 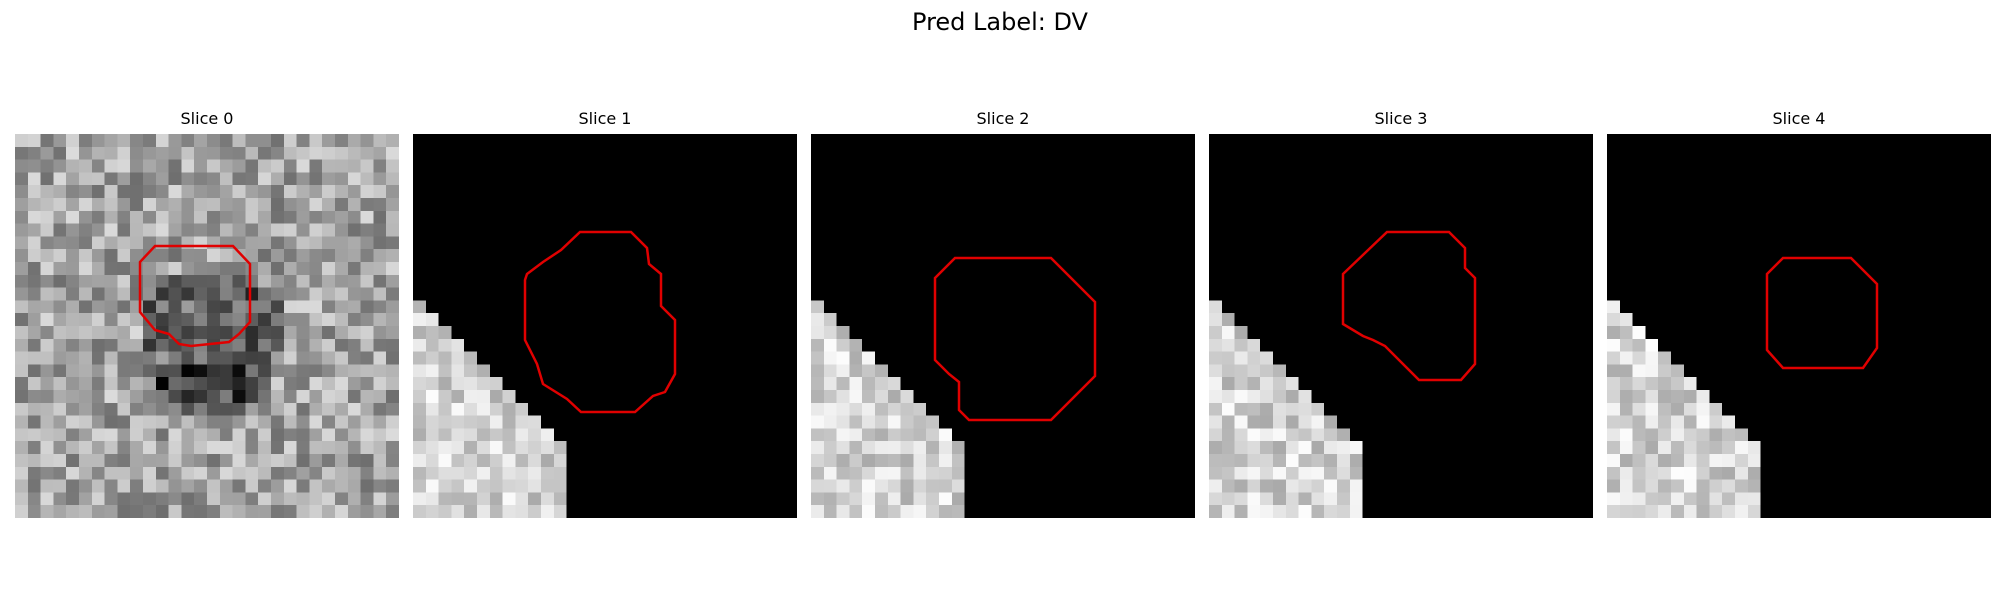 What do you see at coordinates (1401, 118) in the screenshot?
I see `slice-3-title: Slice 3` at bounding box center [1401, 118].